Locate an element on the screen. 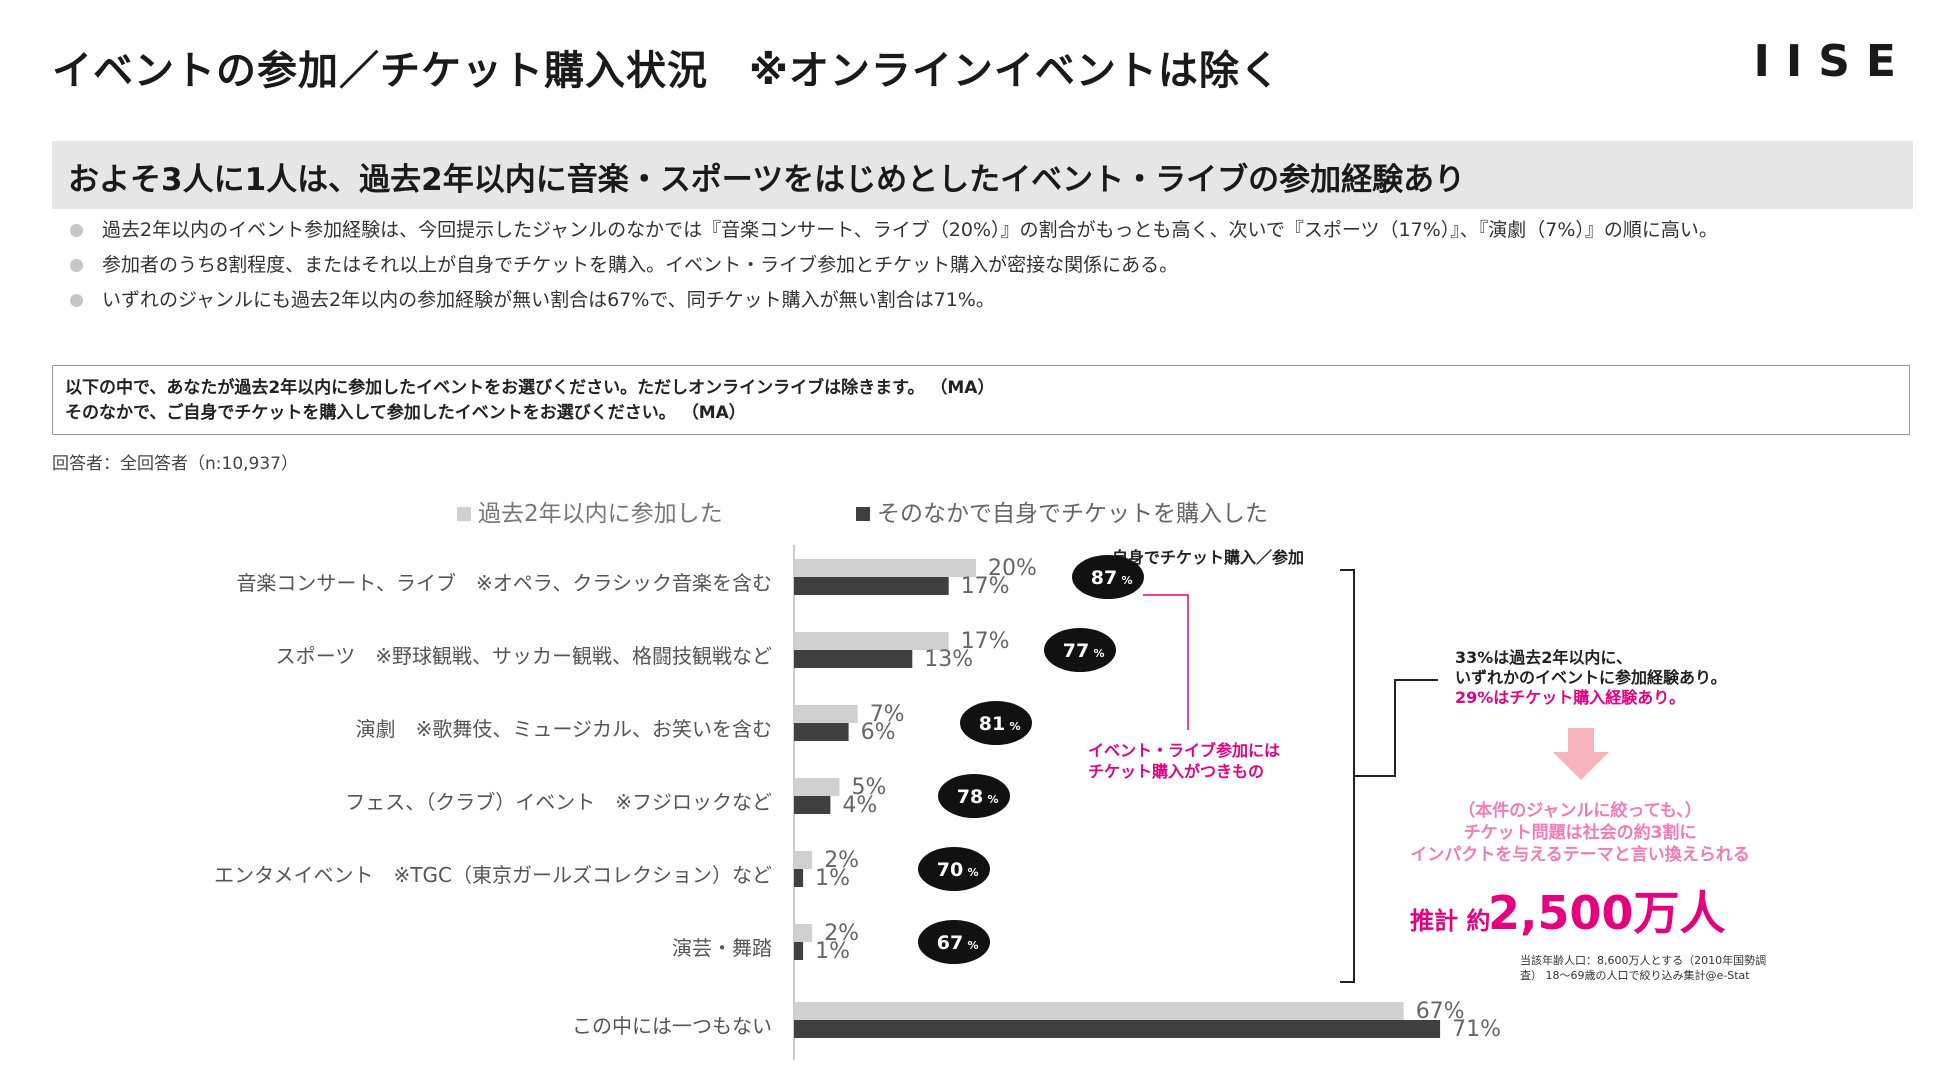 The height and width of the screenshot is (1089, 1950). ratio-value: 67 is located at coordinates (950, 943).